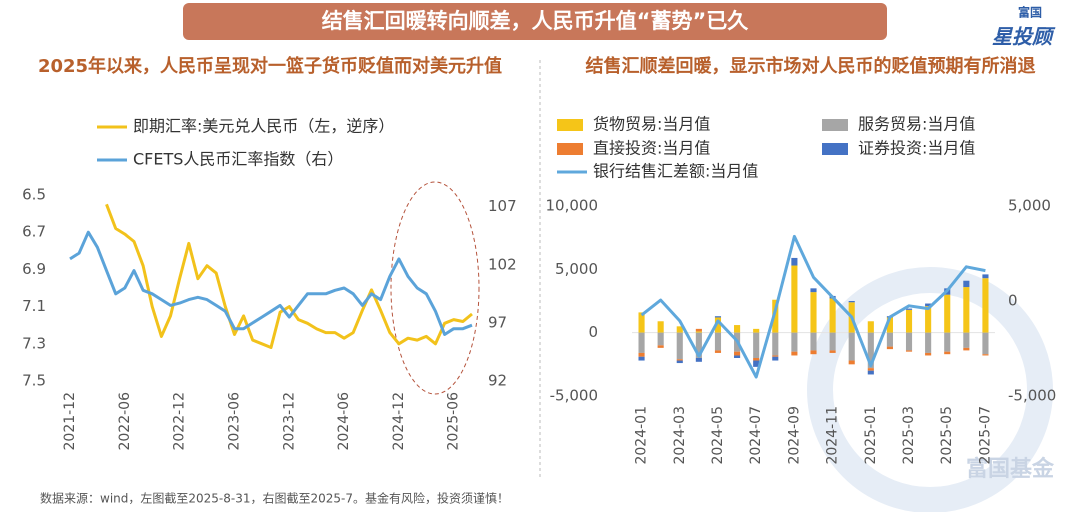 Image resolution: width=1080 pixels, height=512 pixels. What do you see at coordinates (399, 421) in the screenshot?
I see `x-tick-label: 2024-12` at bounding box center [399, 421].